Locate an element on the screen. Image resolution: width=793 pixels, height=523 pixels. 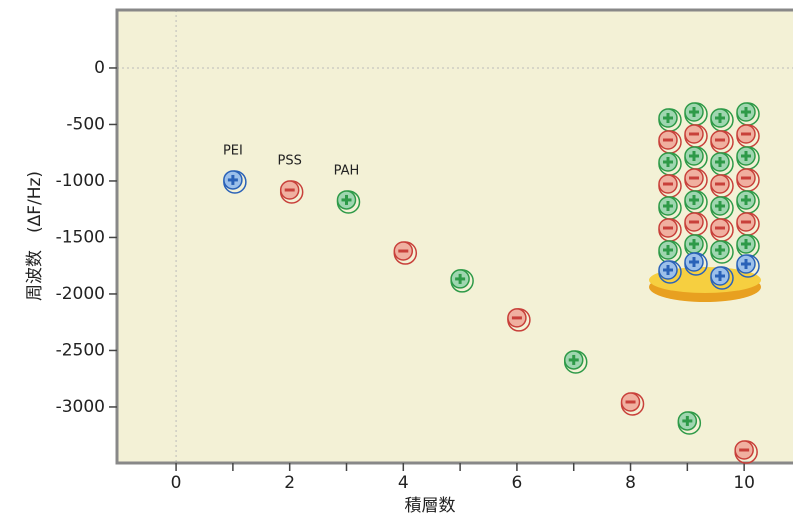
y-tick-label: -1500 is located at coordinates (80, 237).